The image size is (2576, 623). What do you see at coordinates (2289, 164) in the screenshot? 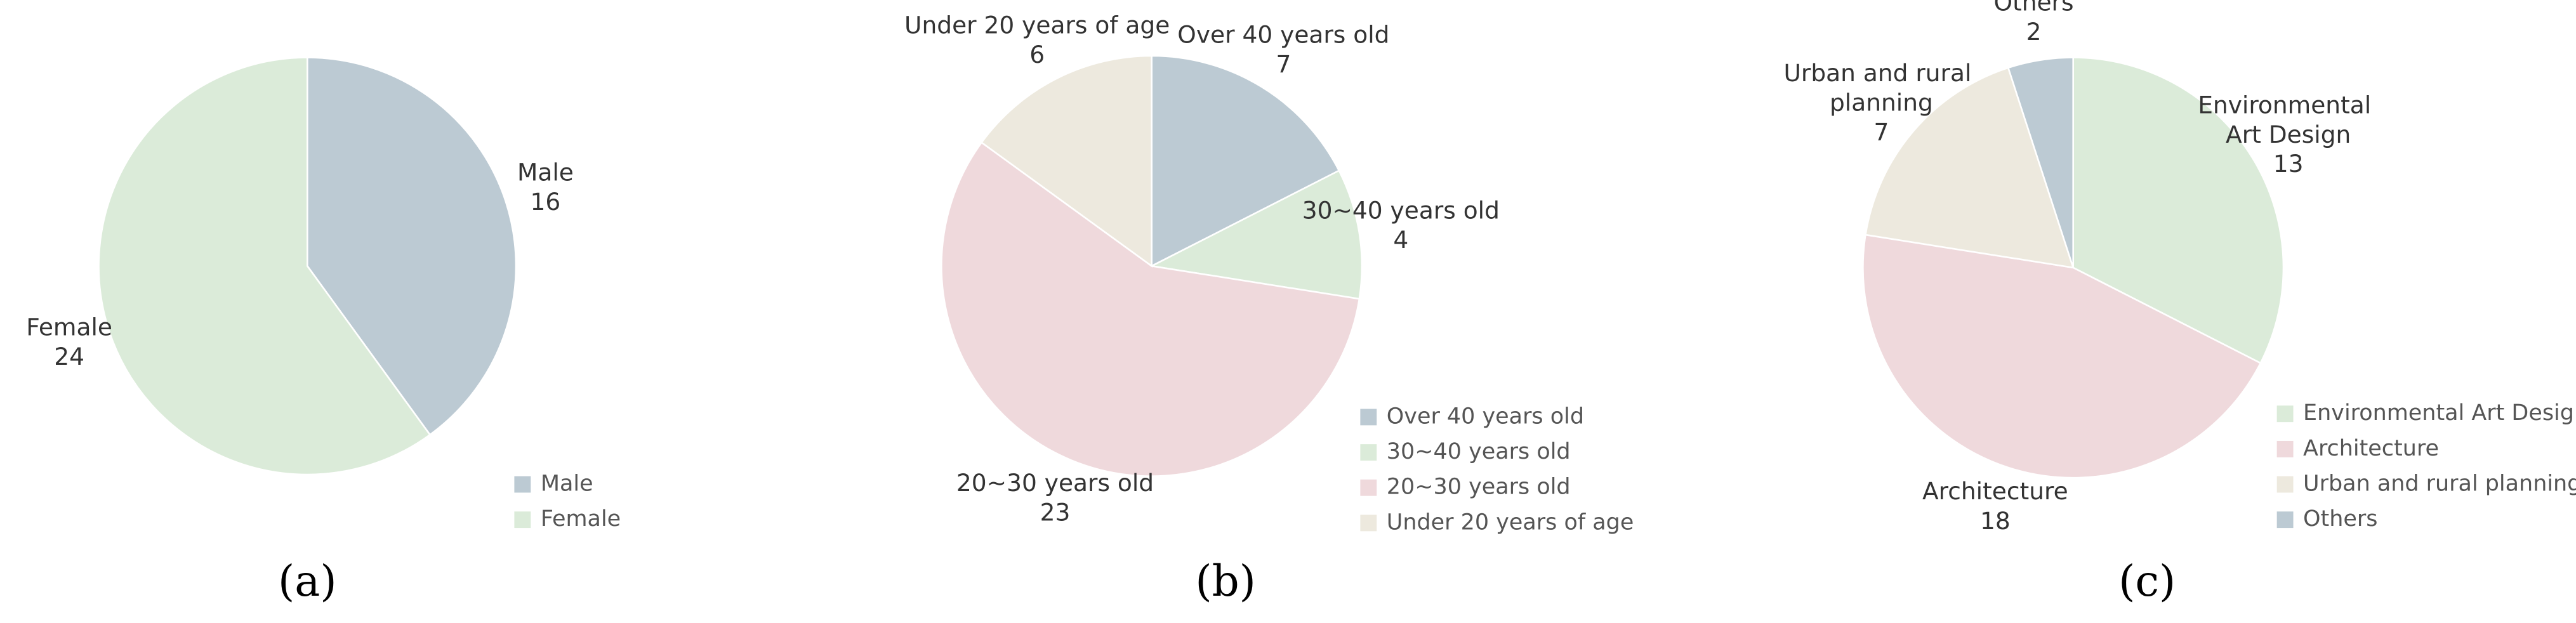
I see `data-label-value: 13` at bounding box center [2289, 164].